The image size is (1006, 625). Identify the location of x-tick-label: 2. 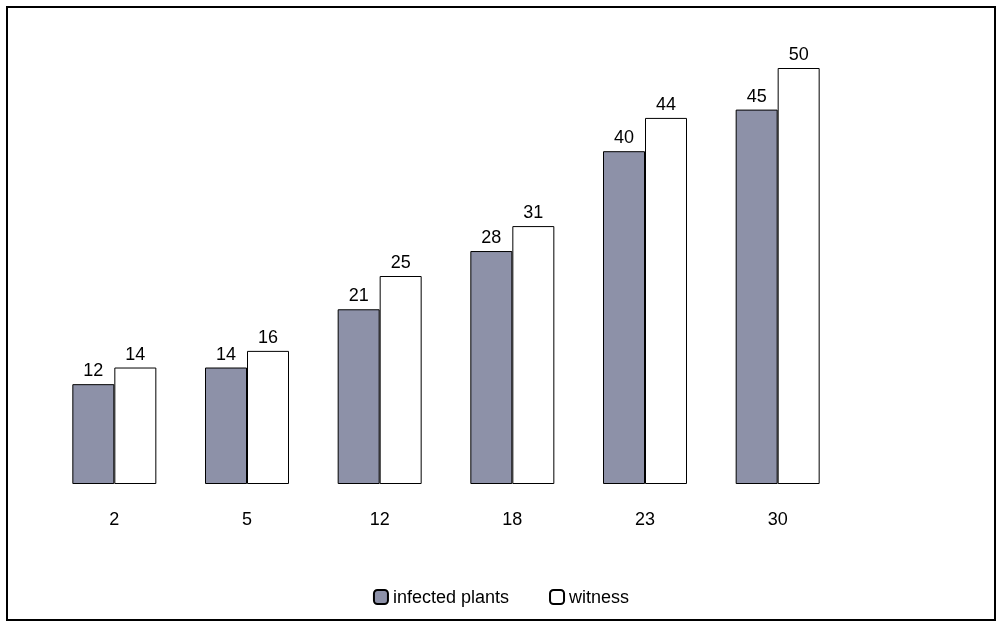
(114, 519).